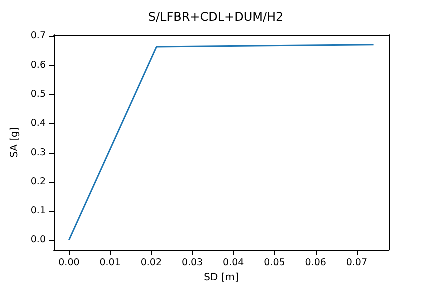 The image size is (432, 288). What do you see at coordinates (38, 240) in the screenshot?
I see `y-tick-label: 0.0` at bounding box center [38, 240].